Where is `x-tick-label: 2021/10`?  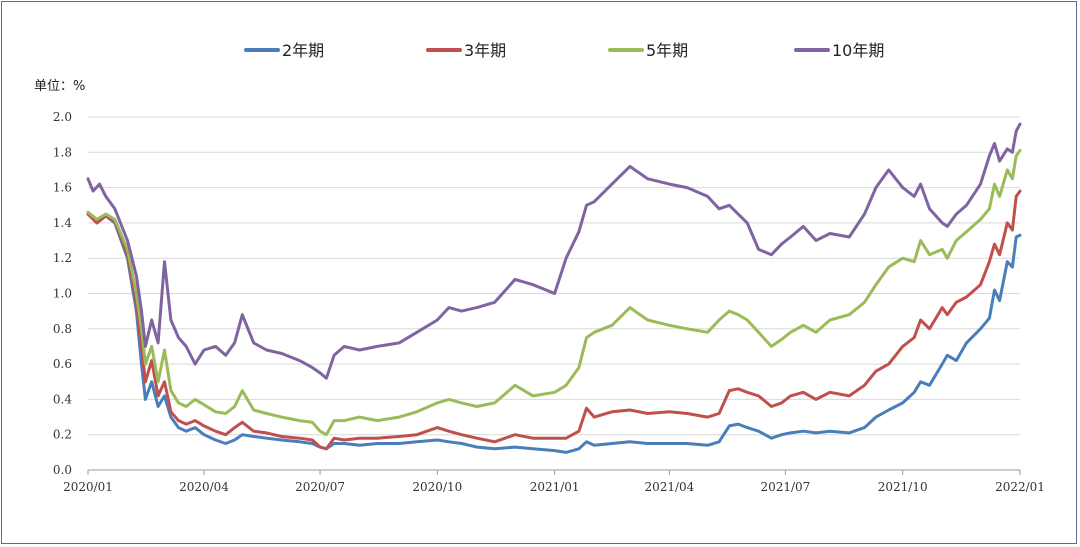
x-tick-label: 2021/10 is located at coordinates (903, 487).